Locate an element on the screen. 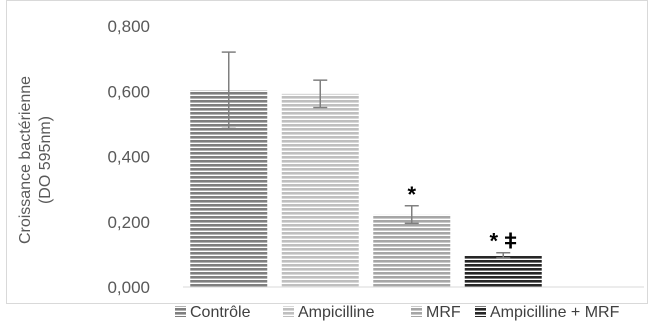  y-tick-label: 0,800 is located at coordinates (128, 26).